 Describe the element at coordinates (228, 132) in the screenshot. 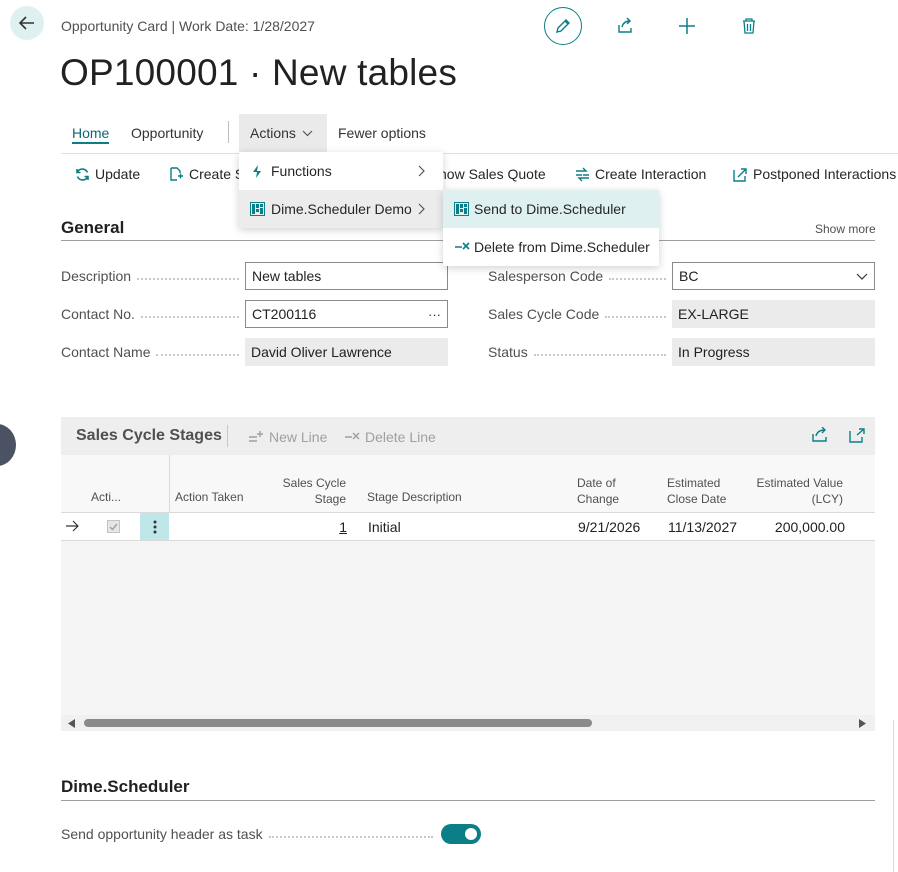

I see `nav-separator` at that location.